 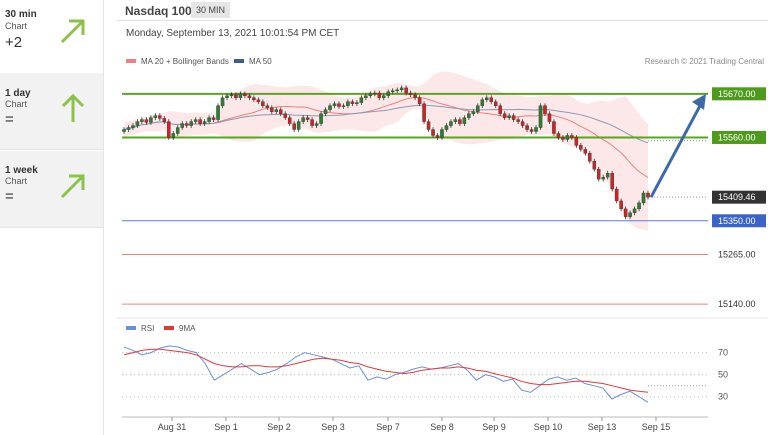 What do you see at coordinates (211, 10) in the screenshot?
I see `interval-badge: 30 MIN` at bounding box center [211, 10].